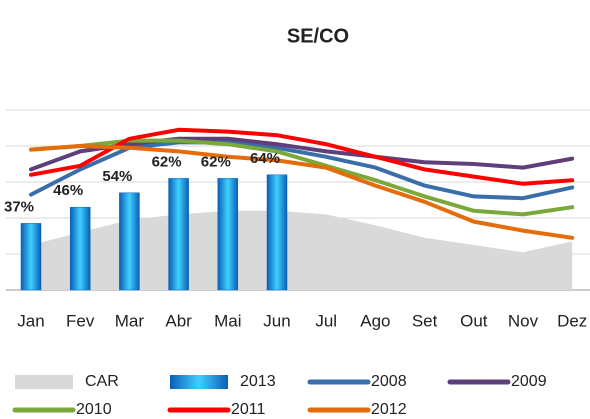  I want to click on data-label: 46%, so click(68, 190).